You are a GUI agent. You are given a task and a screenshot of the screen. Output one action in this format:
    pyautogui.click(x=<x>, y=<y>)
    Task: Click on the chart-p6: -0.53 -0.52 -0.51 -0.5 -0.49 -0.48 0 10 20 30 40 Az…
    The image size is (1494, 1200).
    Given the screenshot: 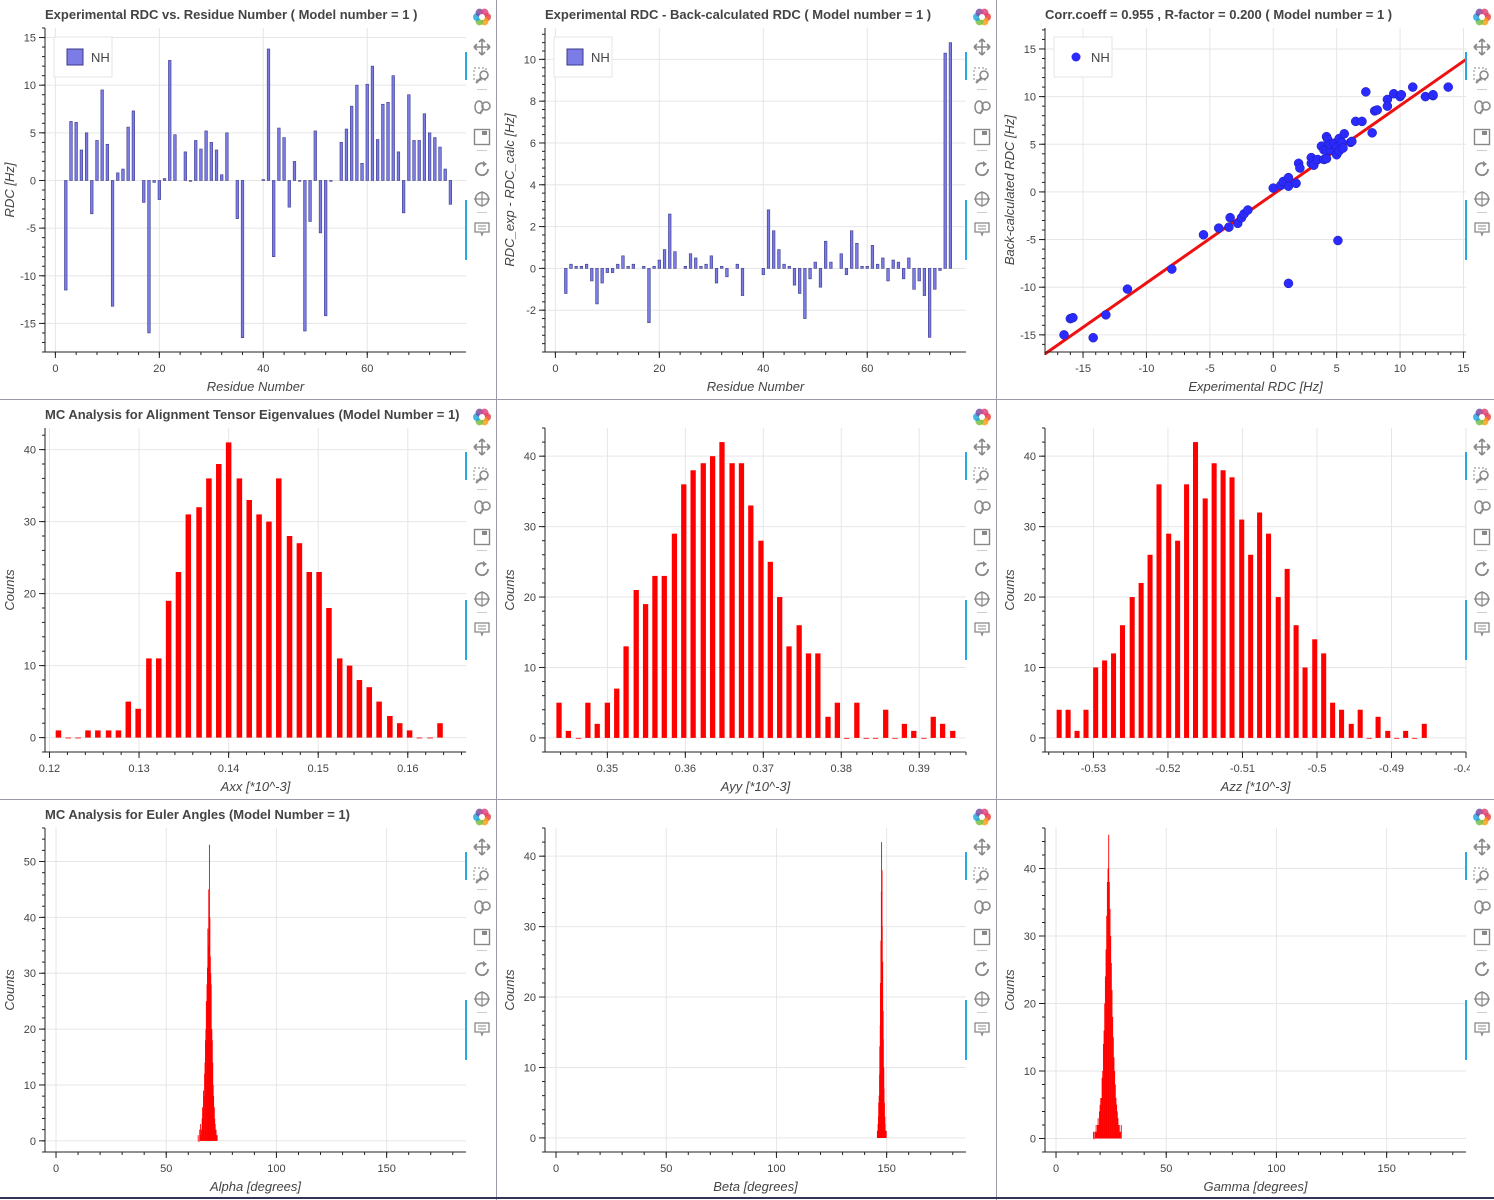 What is the action you would take?
    pyautogui.click(x=1235, y=600)
    